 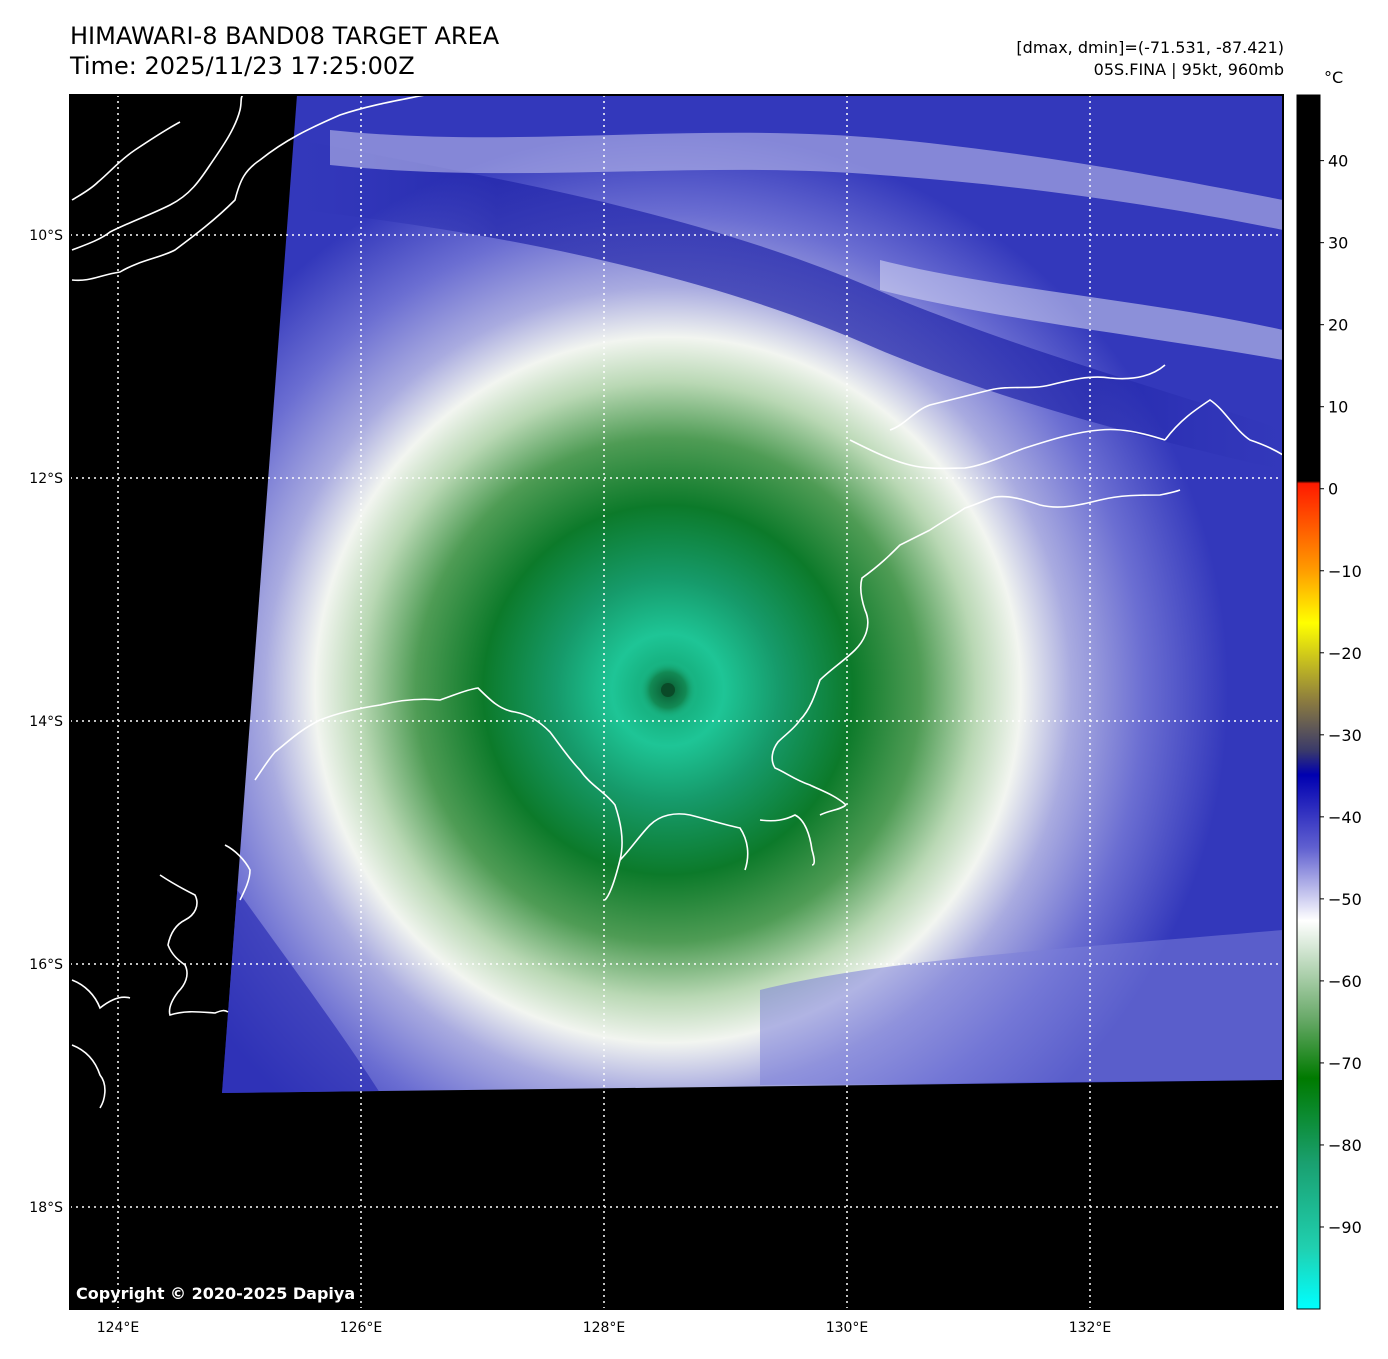 What do you see at coordinates (847, 1328) in the screenshot?
I see `lon-label-130: 130°E` at bounding box center [847, 1328].